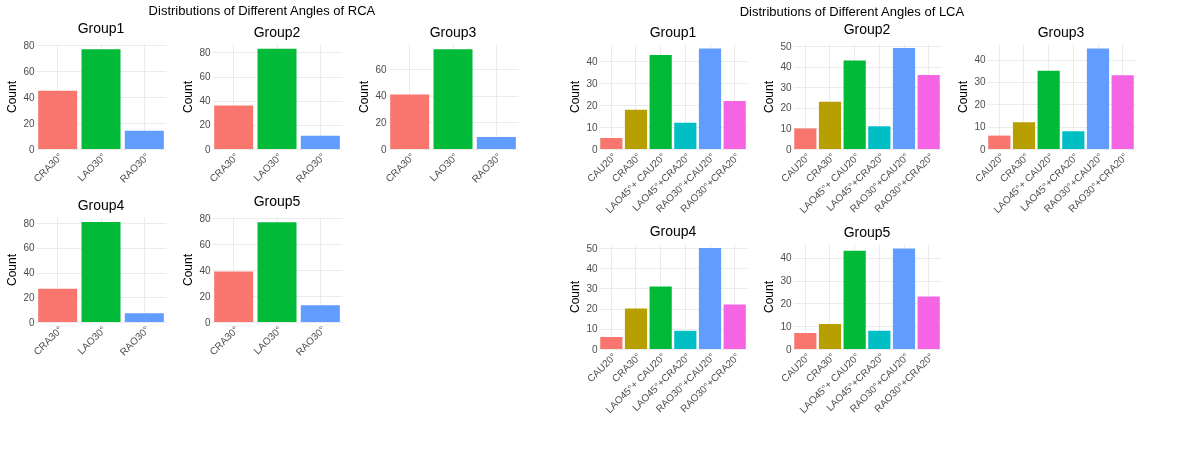  What do you see at coordinates (262, 11) in the screenshot?
I see `text: Distributions of Different Angles of RCA` at bounding box center [262, 11].